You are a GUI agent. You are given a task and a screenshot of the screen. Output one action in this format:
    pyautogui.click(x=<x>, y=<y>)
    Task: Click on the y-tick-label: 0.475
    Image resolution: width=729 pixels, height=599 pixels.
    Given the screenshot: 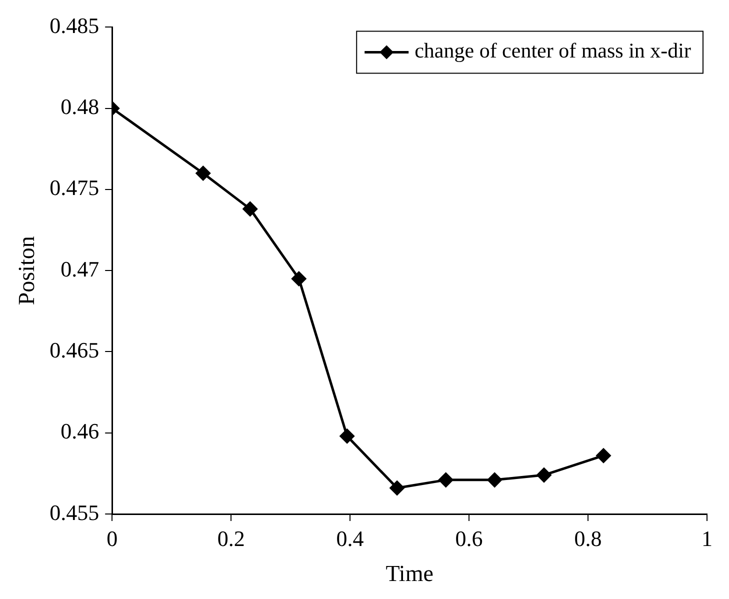 What is the action you would take?
    pyautogui.click(x=75, y=187)
    